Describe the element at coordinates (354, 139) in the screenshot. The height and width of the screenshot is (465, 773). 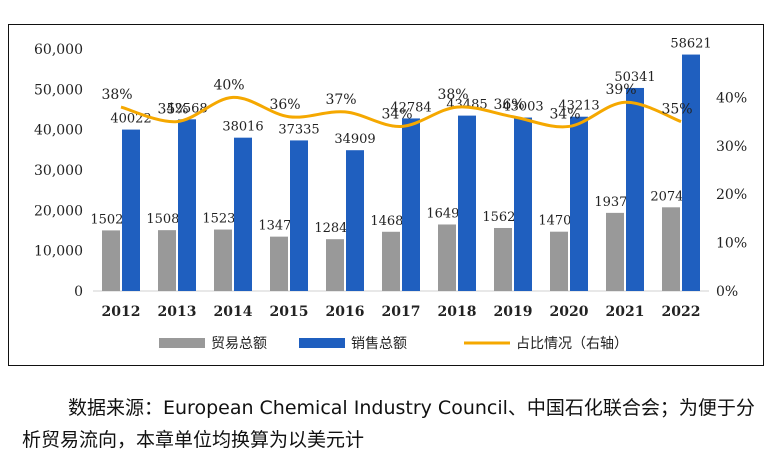
I see `data-label-sales: 34909` at that location.